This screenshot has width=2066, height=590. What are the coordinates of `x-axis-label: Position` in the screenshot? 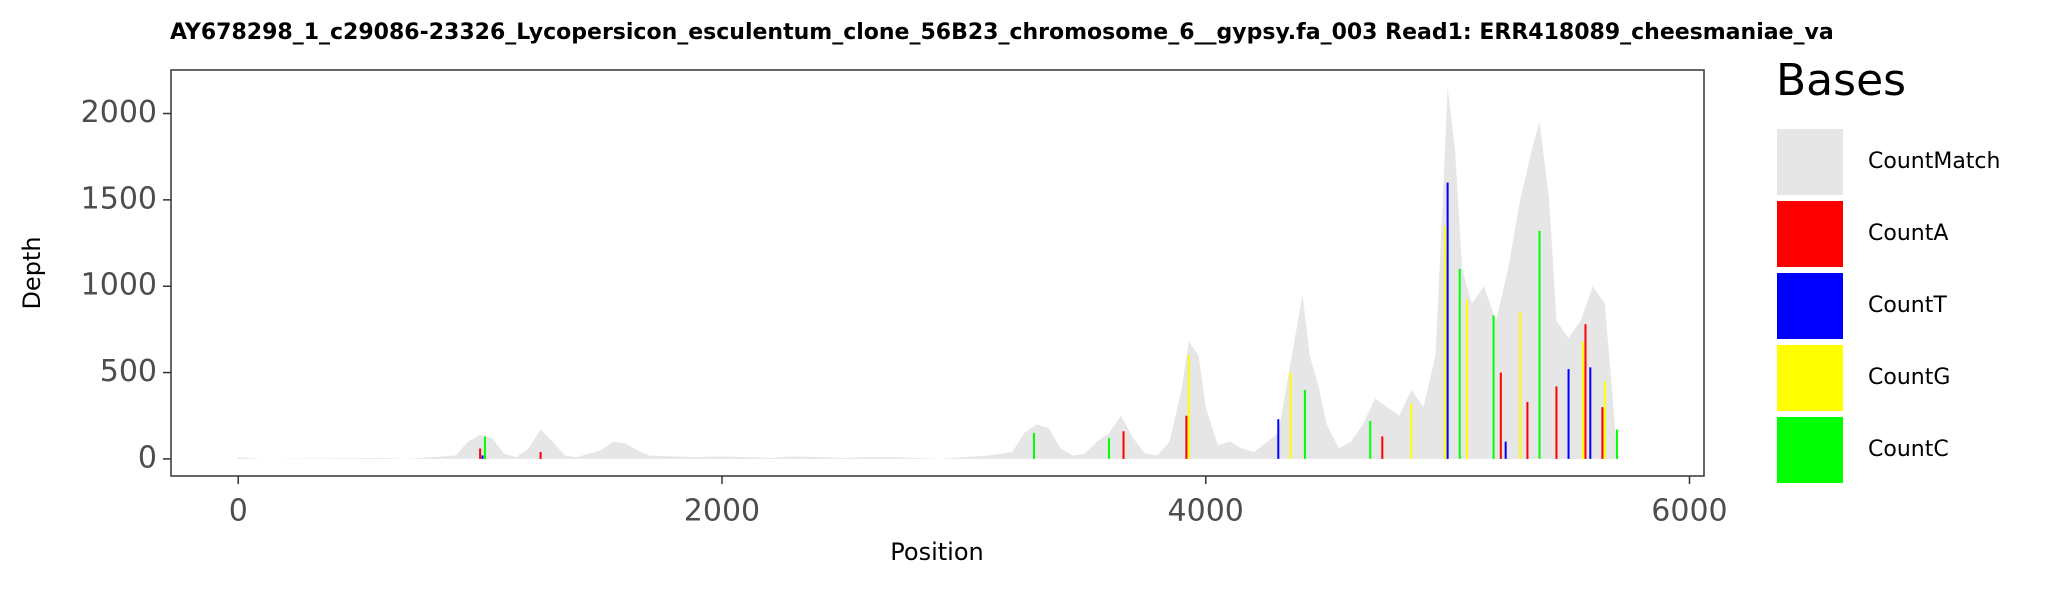 It's located at (936, 552).